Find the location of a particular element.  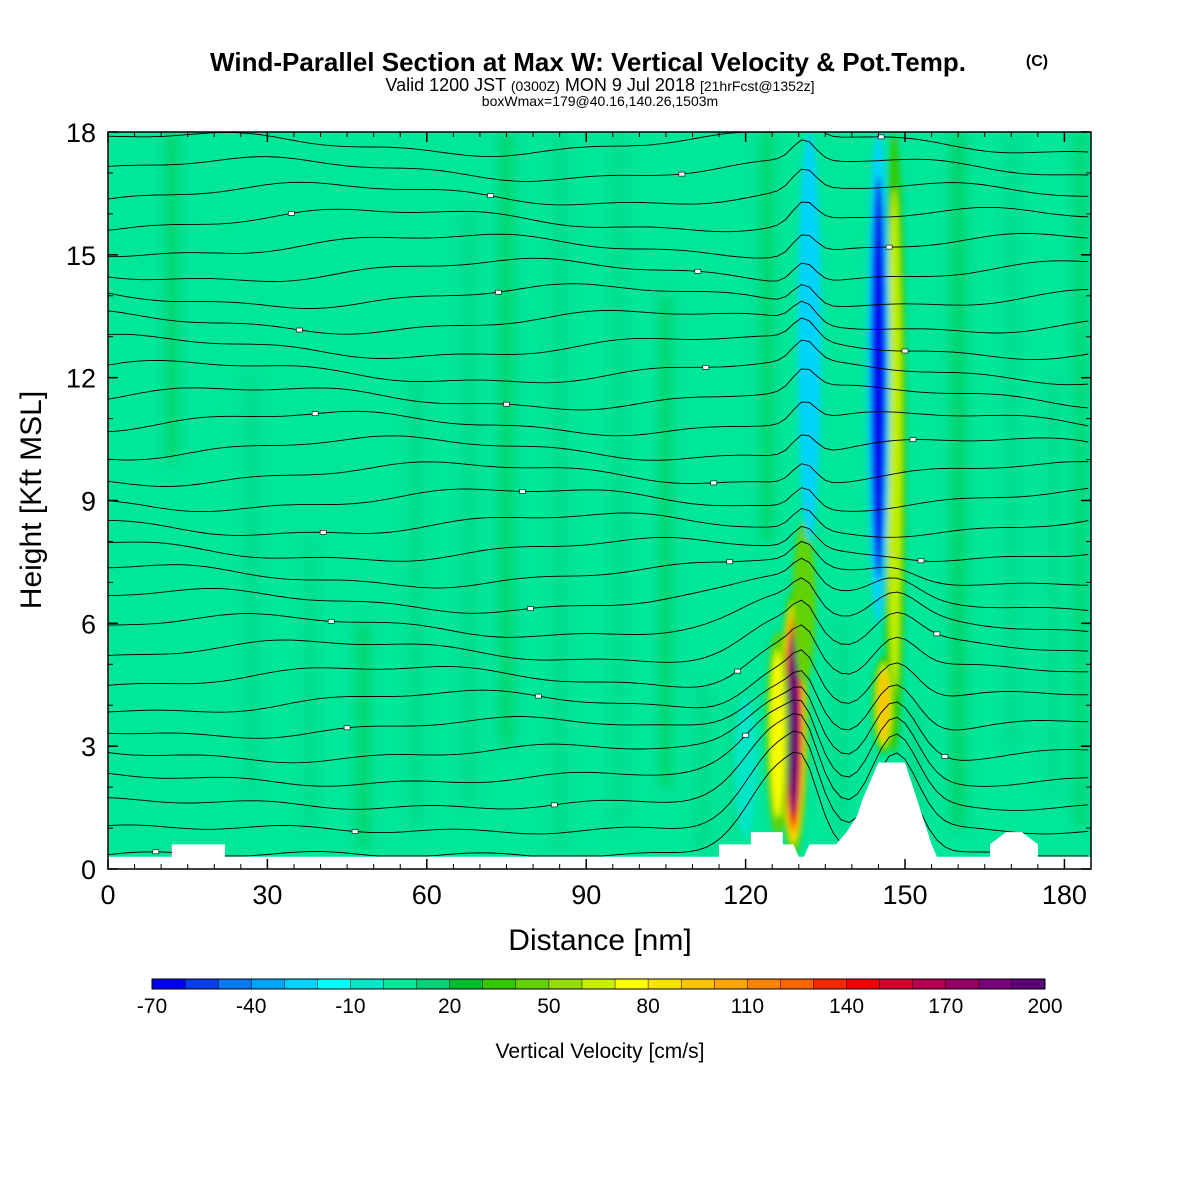

subtitle-valid: Valid 1200 JST is located at coordinates (445, 85).